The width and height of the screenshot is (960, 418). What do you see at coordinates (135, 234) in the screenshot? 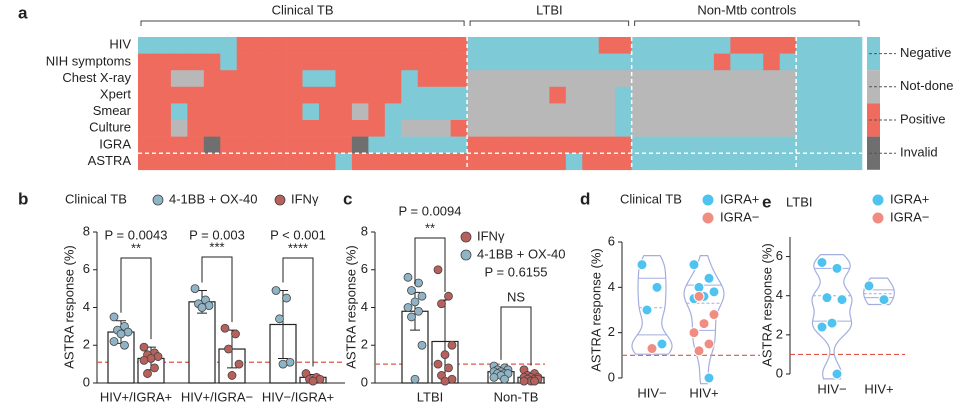
I see `p-value: P = 0.0043` at bounding box center [135, 234].